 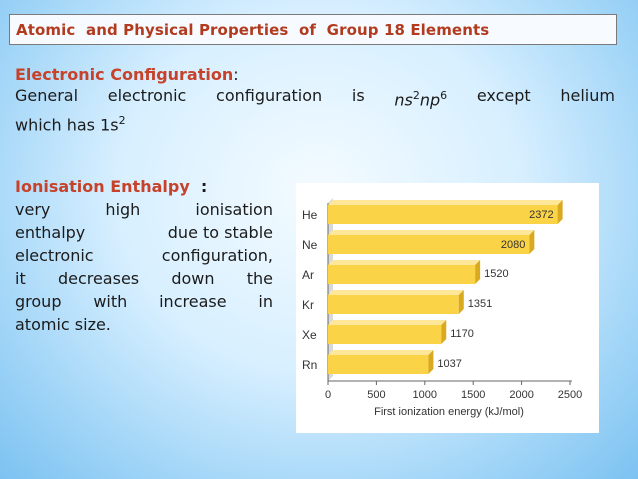 I want to click on config-word: is, so click(x=358, y=95).